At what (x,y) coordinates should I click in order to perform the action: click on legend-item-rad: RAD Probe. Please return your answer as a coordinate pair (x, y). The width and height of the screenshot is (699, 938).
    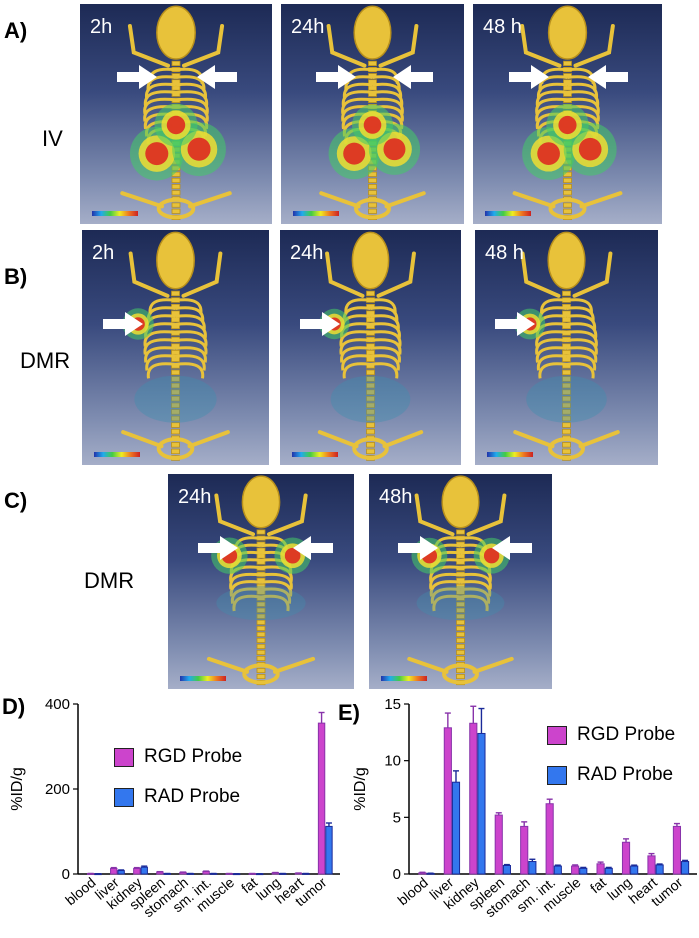
    Looking at the image, I should click on (177, 797).